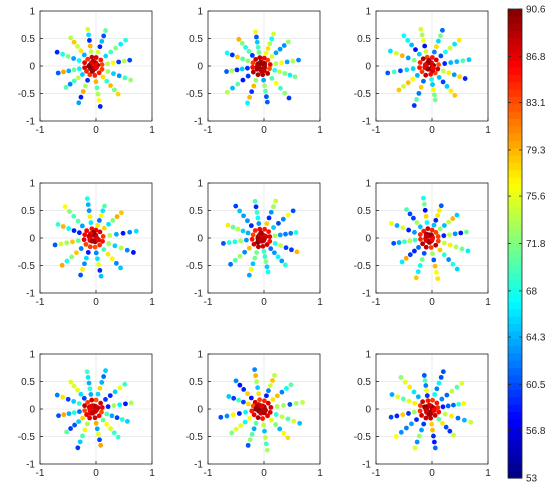 The width and height of the screenshot is (550, 496). I want to click on scatter-panel-8: -1 0 1 -1 -0.5 0 0.5 1, so click(254, 415).